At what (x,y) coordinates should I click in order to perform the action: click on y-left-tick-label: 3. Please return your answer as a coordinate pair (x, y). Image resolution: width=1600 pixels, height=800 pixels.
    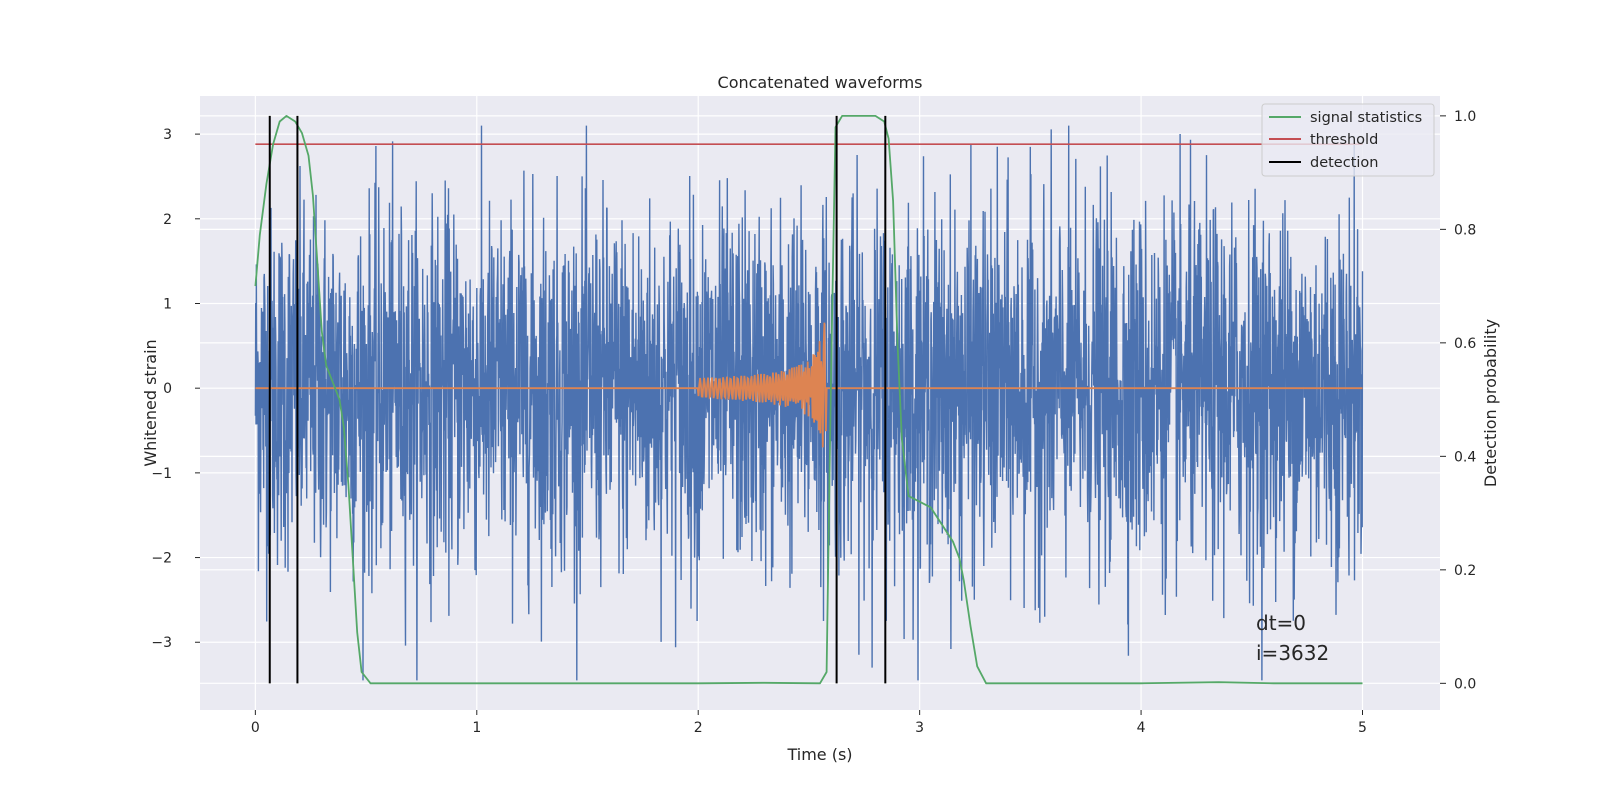
    Looking at the image, I should click on (167, 135).